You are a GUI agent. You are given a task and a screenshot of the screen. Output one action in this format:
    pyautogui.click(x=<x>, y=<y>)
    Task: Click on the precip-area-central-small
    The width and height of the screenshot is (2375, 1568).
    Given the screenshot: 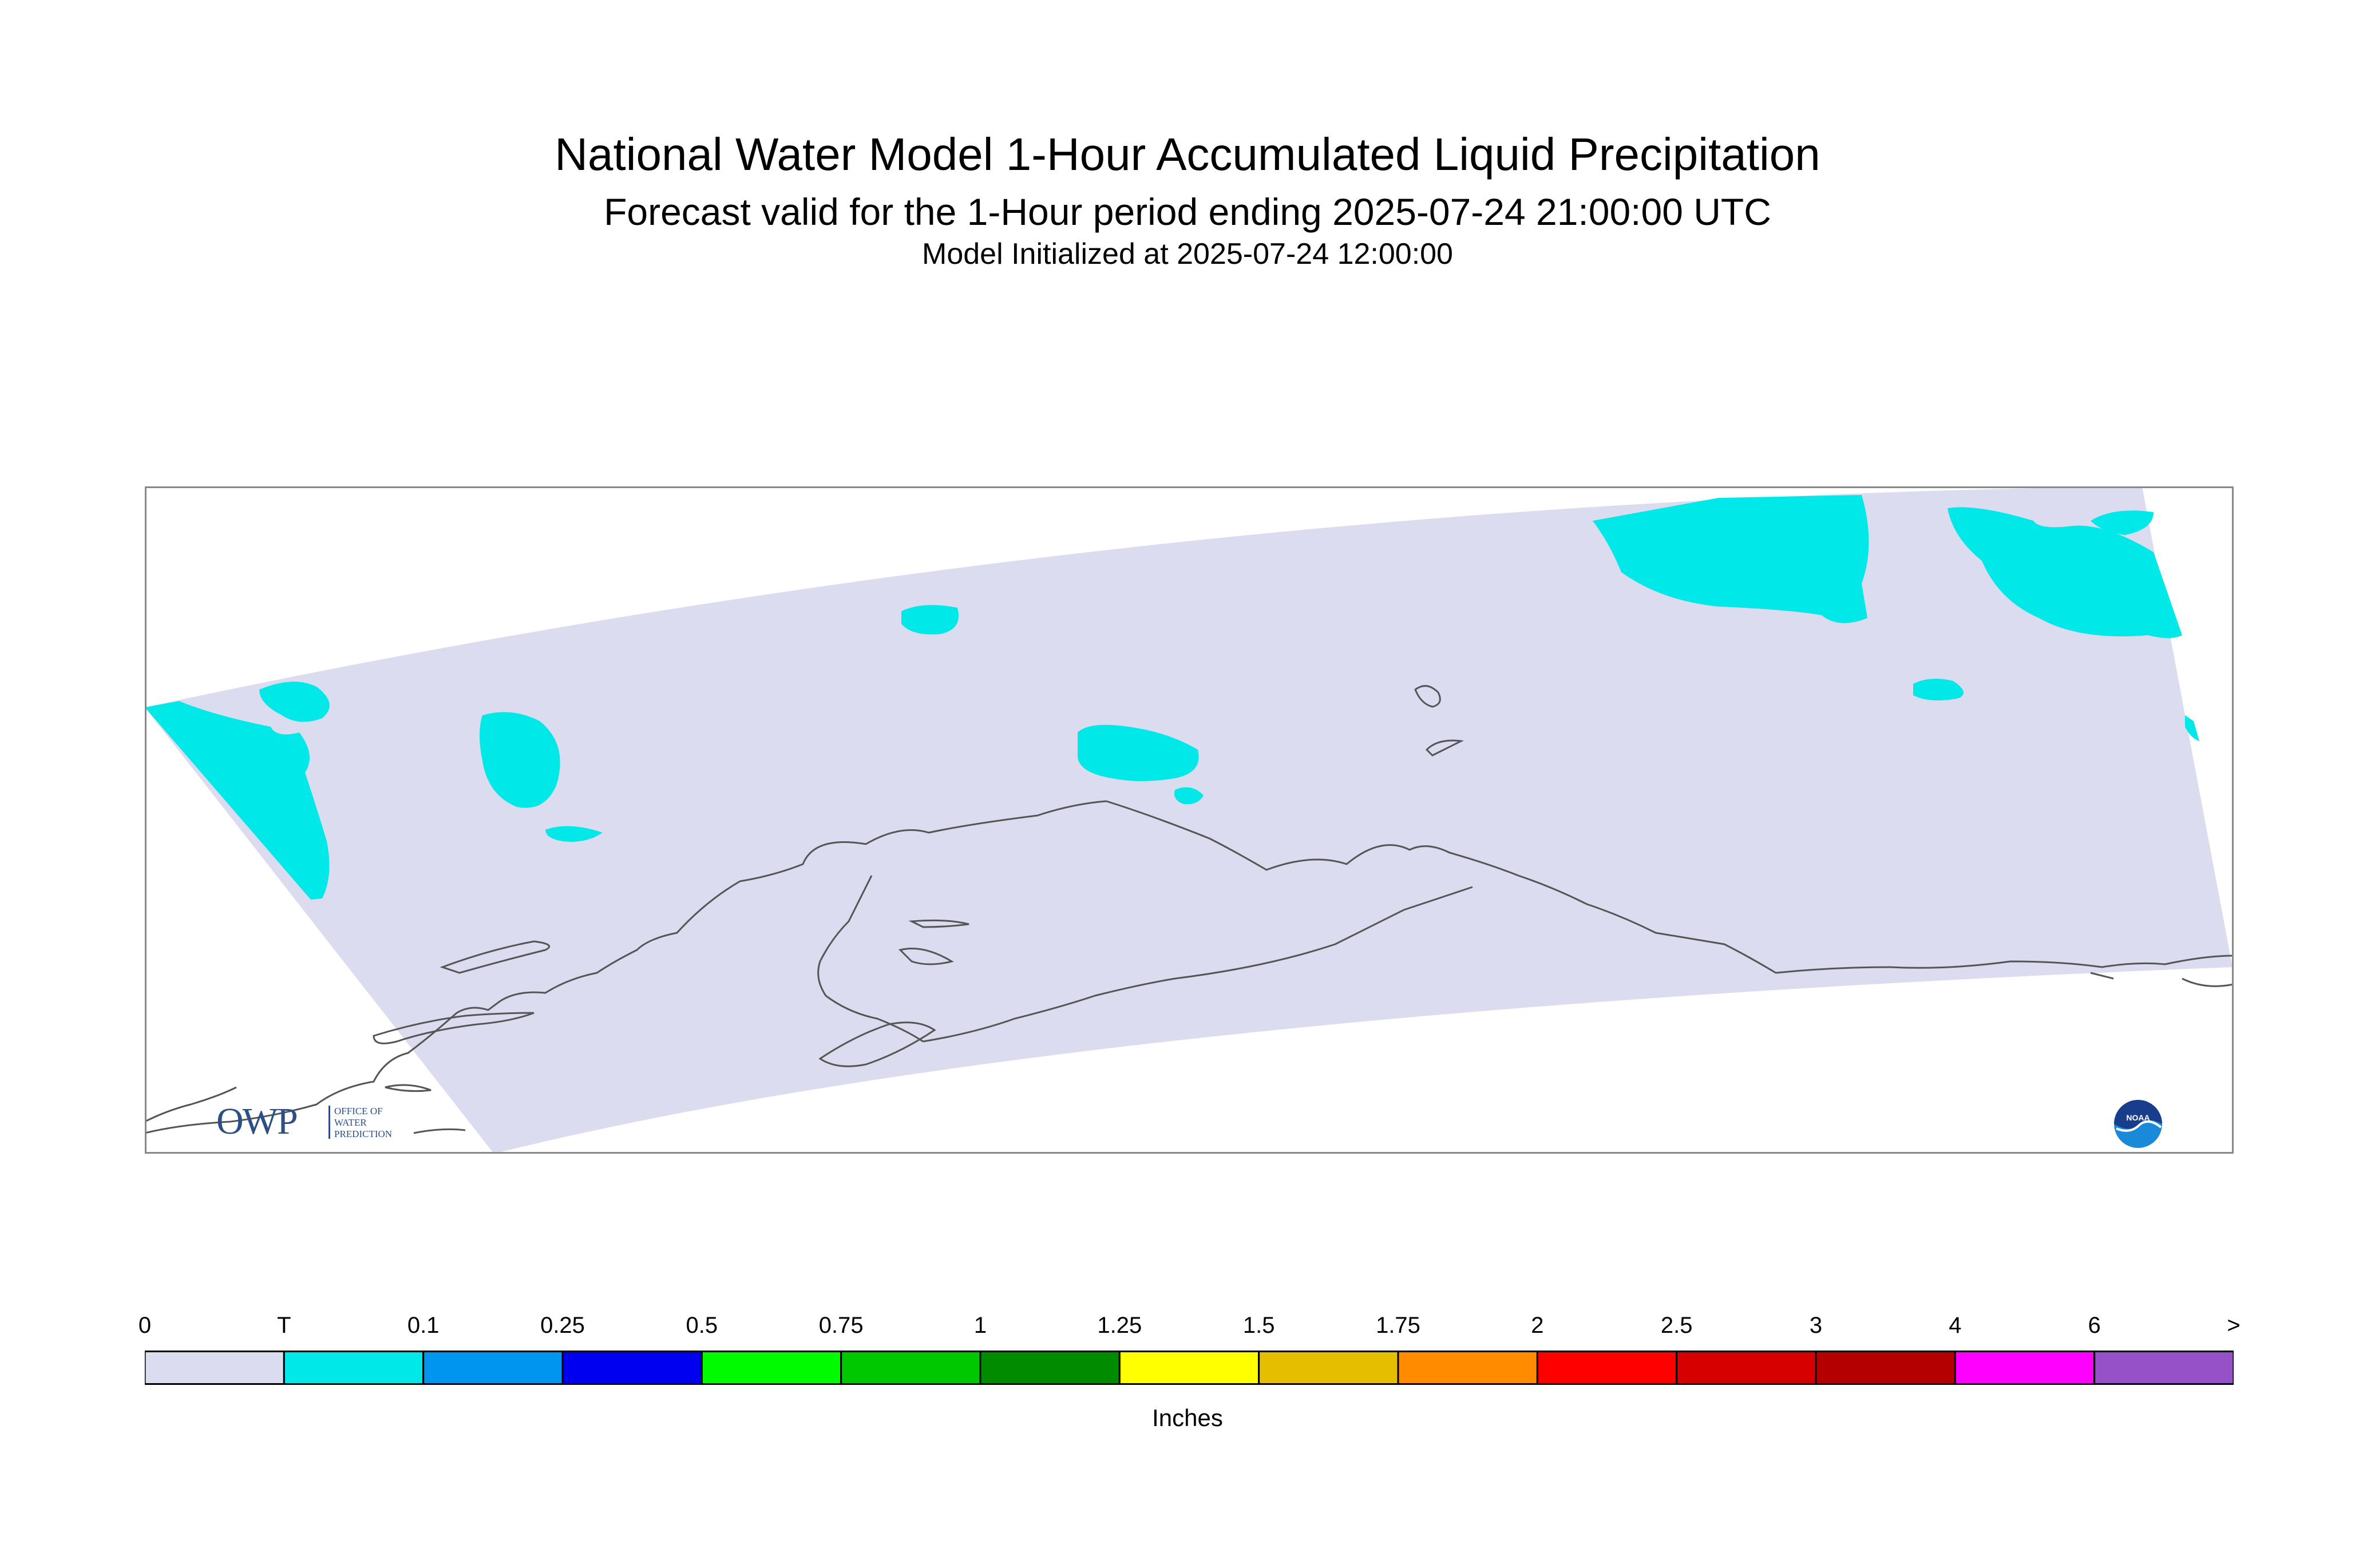 What is the action you would take?
    pyautogui.click(x=1189, y=796)
    